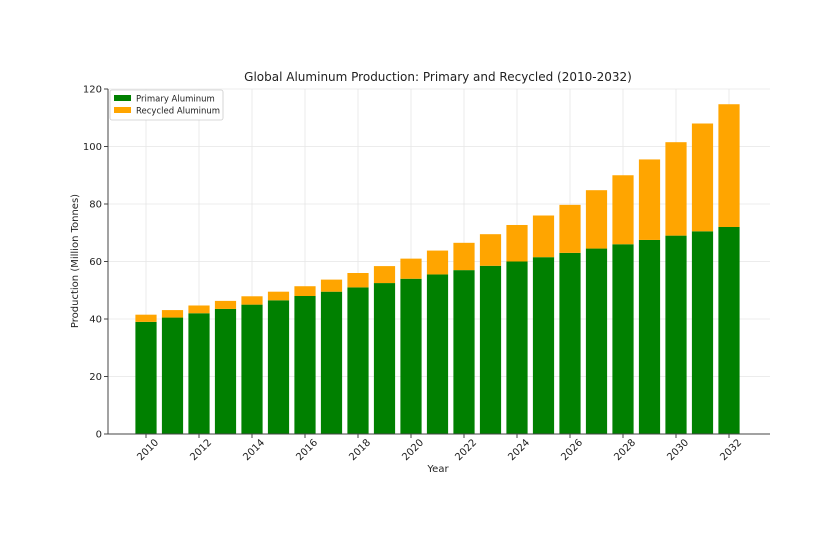 The height and width of the screenshot is (533, 833). What do you see at coordinates (99, 435) in the screenshot?
I see `y-tick-label: 0` at bounding box center [99, 435].